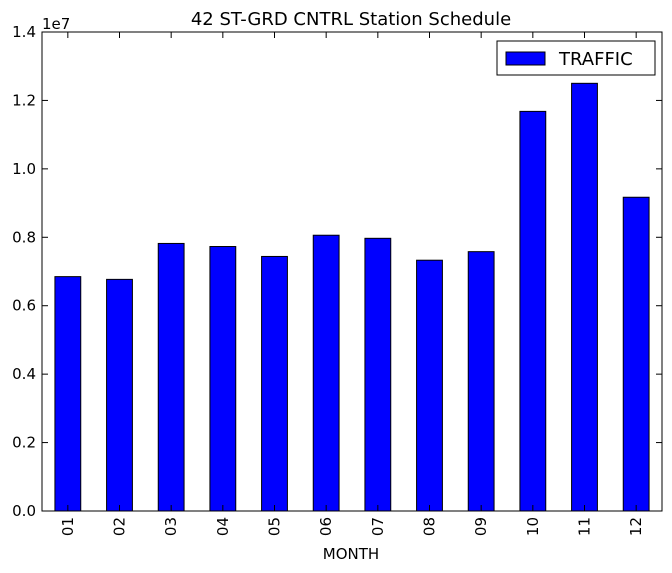 The width and height of the screenshot is (672, 573). Describe the element at coordinates (24, 237) in the screenshot. I see `y-tick-label: 0.8` at that location.